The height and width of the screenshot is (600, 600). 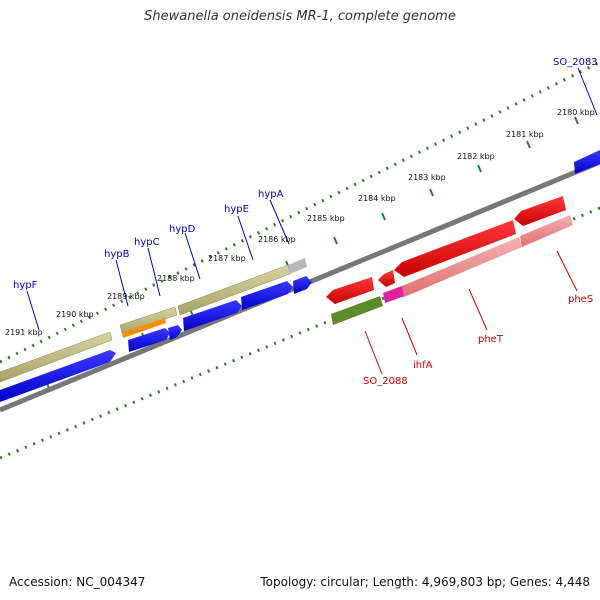 I want to click on pheT-gene-arrow, so click(x=455, y=248).